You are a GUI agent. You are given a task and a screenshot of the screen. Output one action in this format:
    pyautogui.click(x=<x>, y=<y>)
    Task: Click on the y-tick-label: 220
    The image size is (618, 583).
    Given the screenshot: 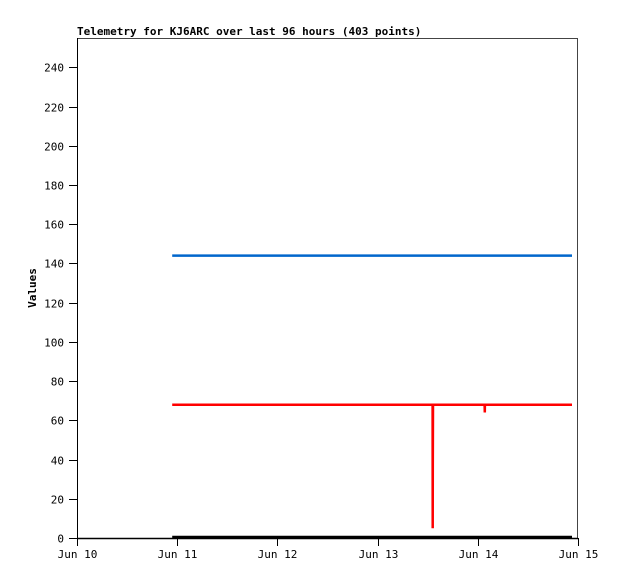 What is the action you would take?
    pyautogui.click(x=54, y=108)
    